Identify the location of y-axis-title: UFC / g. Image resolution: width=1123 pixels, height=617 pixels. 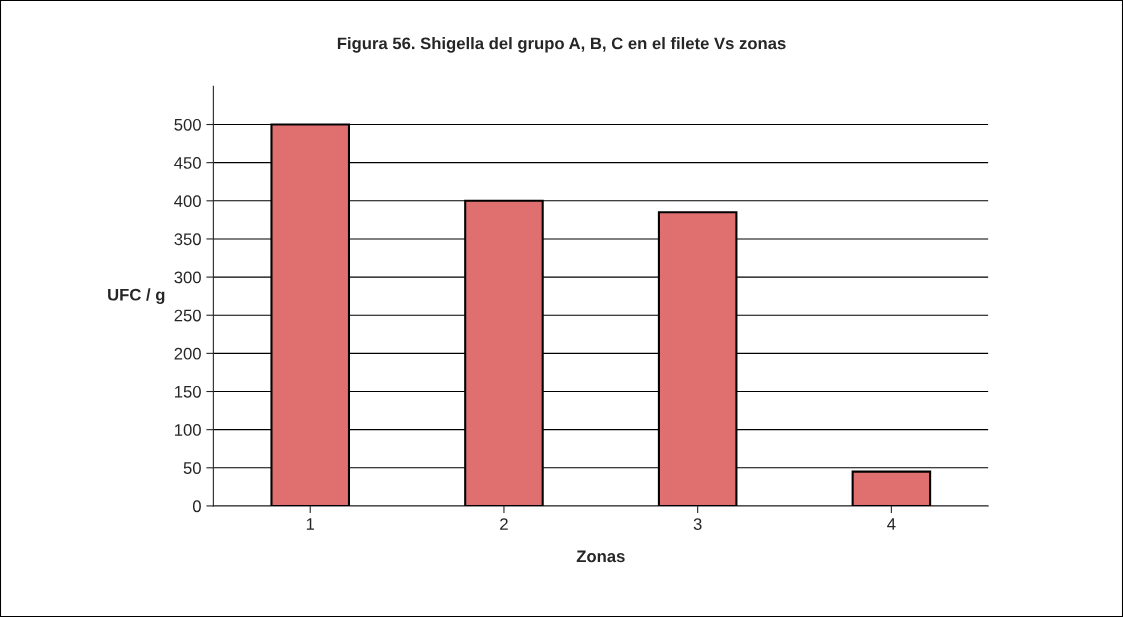
(136, 296).